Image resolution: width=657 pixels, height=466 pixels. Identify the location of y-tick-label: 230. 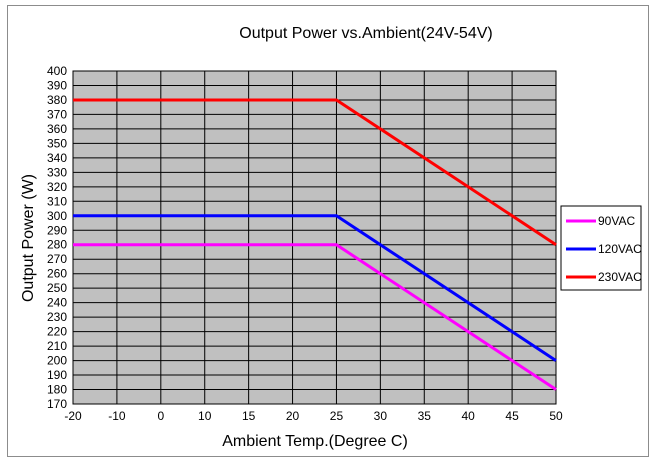
(57, 317).